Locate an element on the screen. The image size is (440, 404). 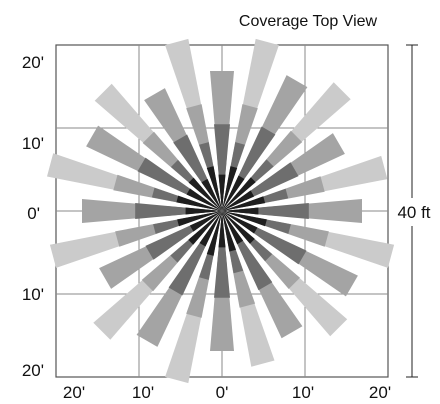
x-tick-label: 0' is located at coordinates (222, 392).